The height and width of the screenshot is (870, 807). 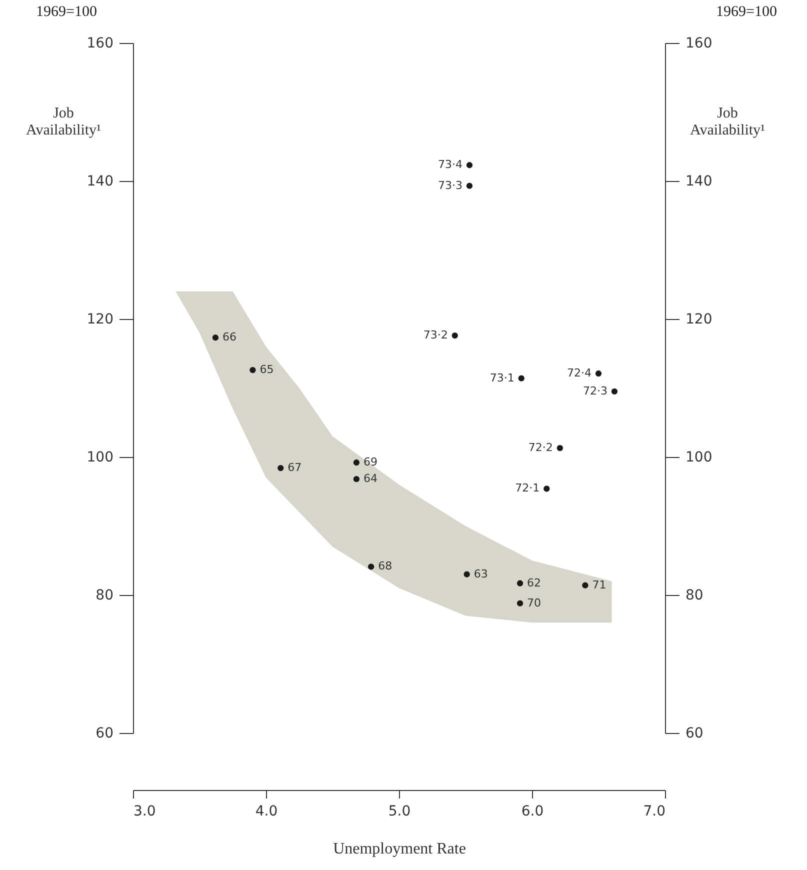 I want to click on annotation: 70, so click(x=534, y=603).